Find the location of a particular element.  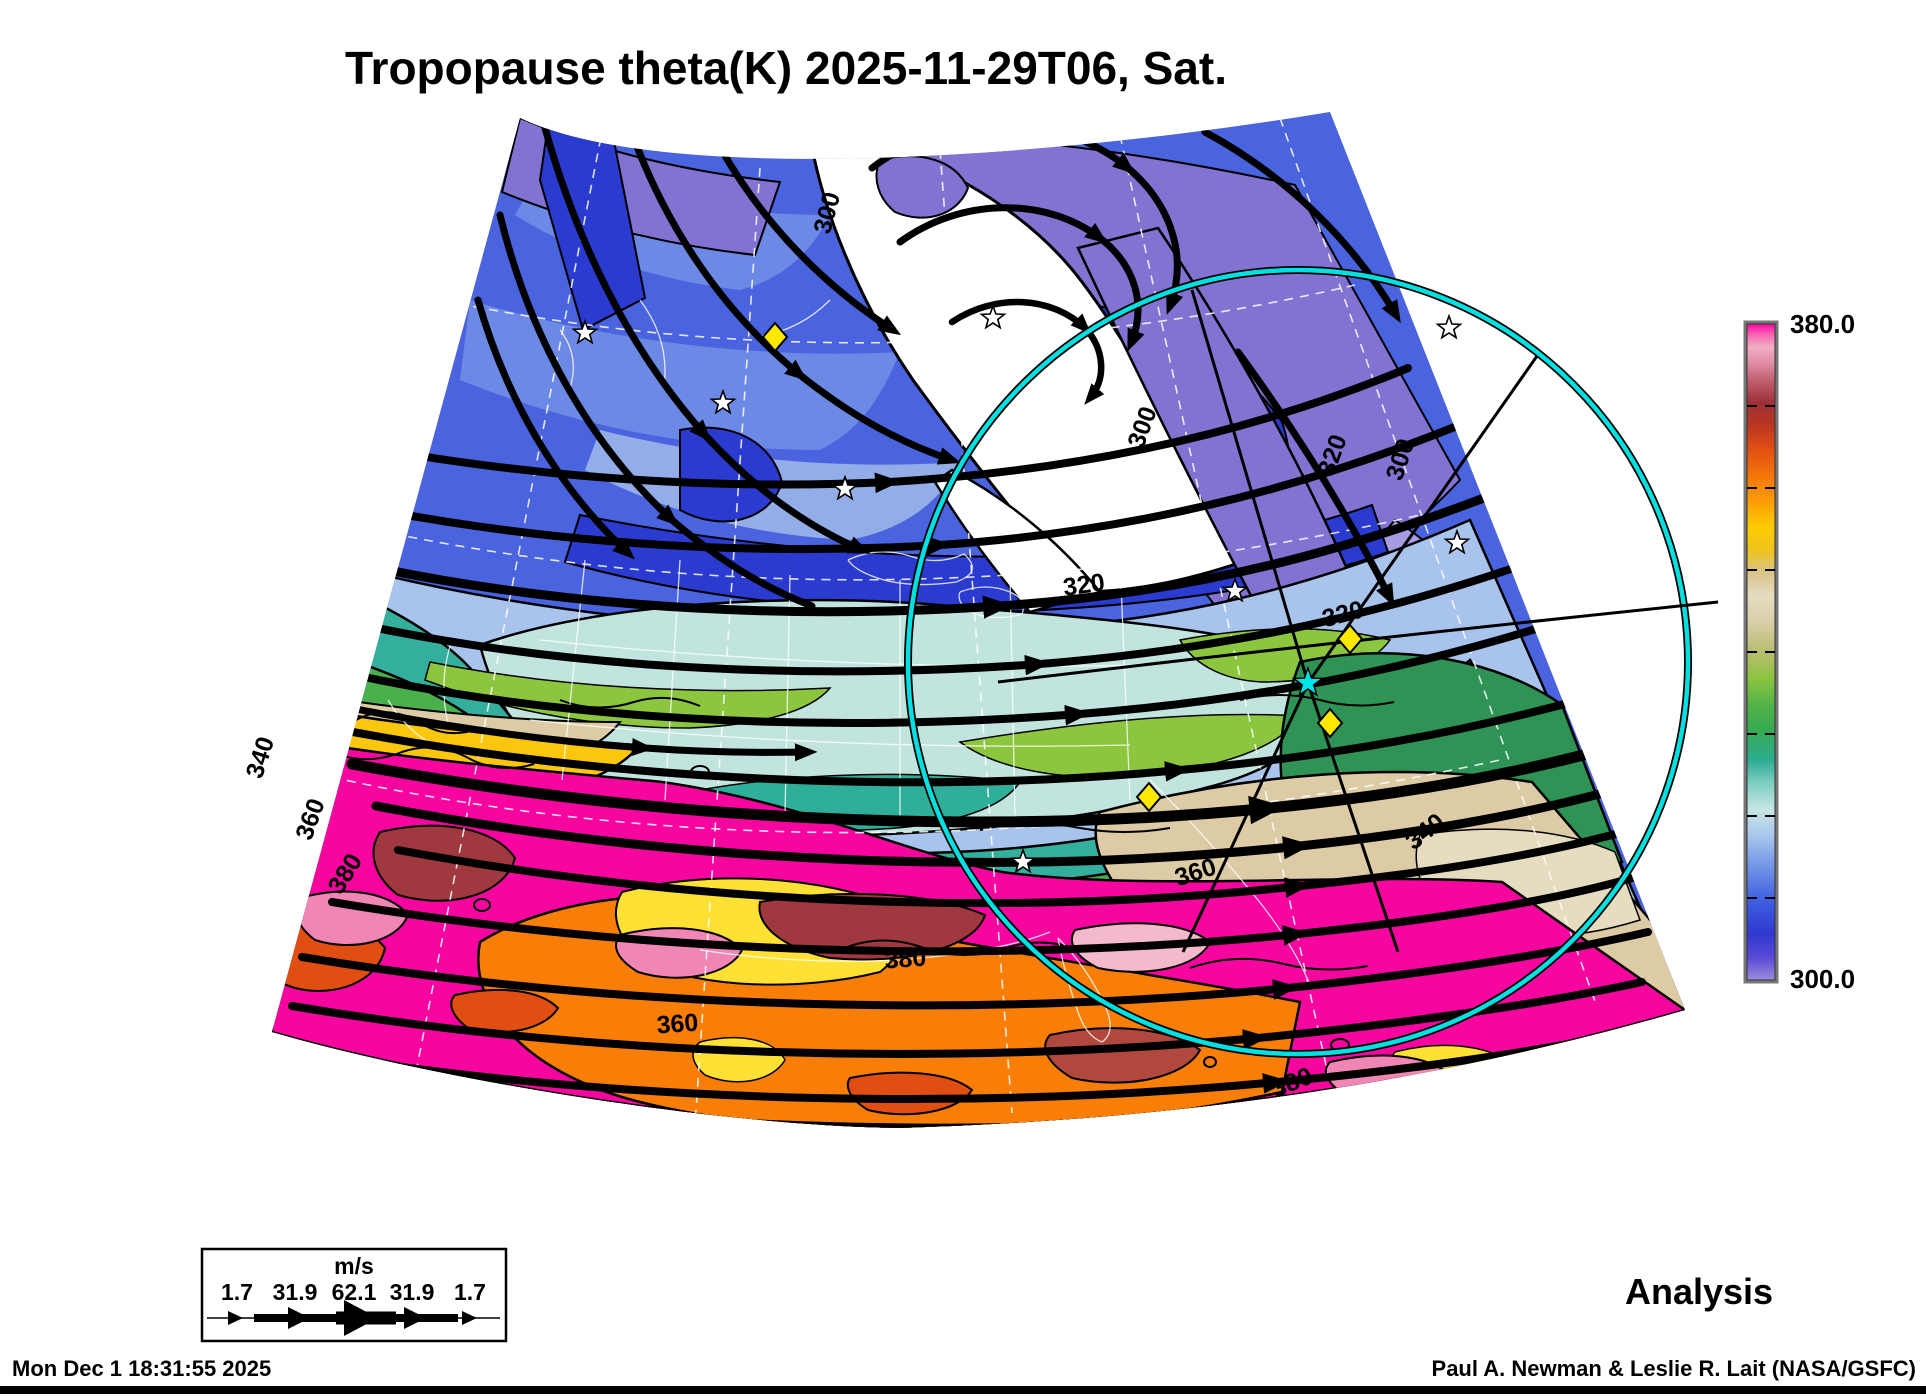

wind-legend-value: 62.1 is located at coordinates (354, 1292).